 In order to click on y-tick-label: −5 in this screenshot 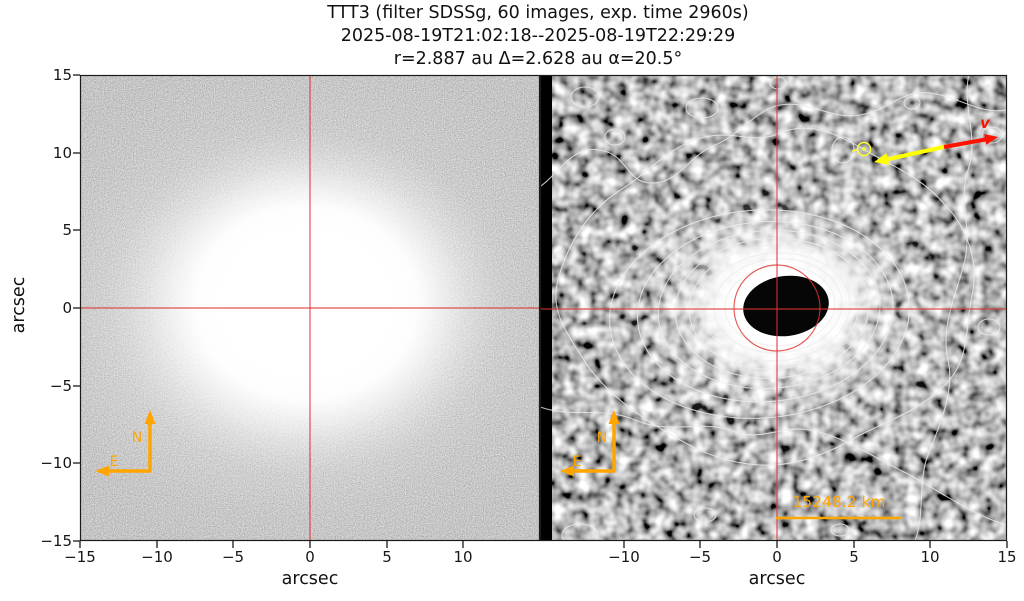, I will do `click(60, 386)`.